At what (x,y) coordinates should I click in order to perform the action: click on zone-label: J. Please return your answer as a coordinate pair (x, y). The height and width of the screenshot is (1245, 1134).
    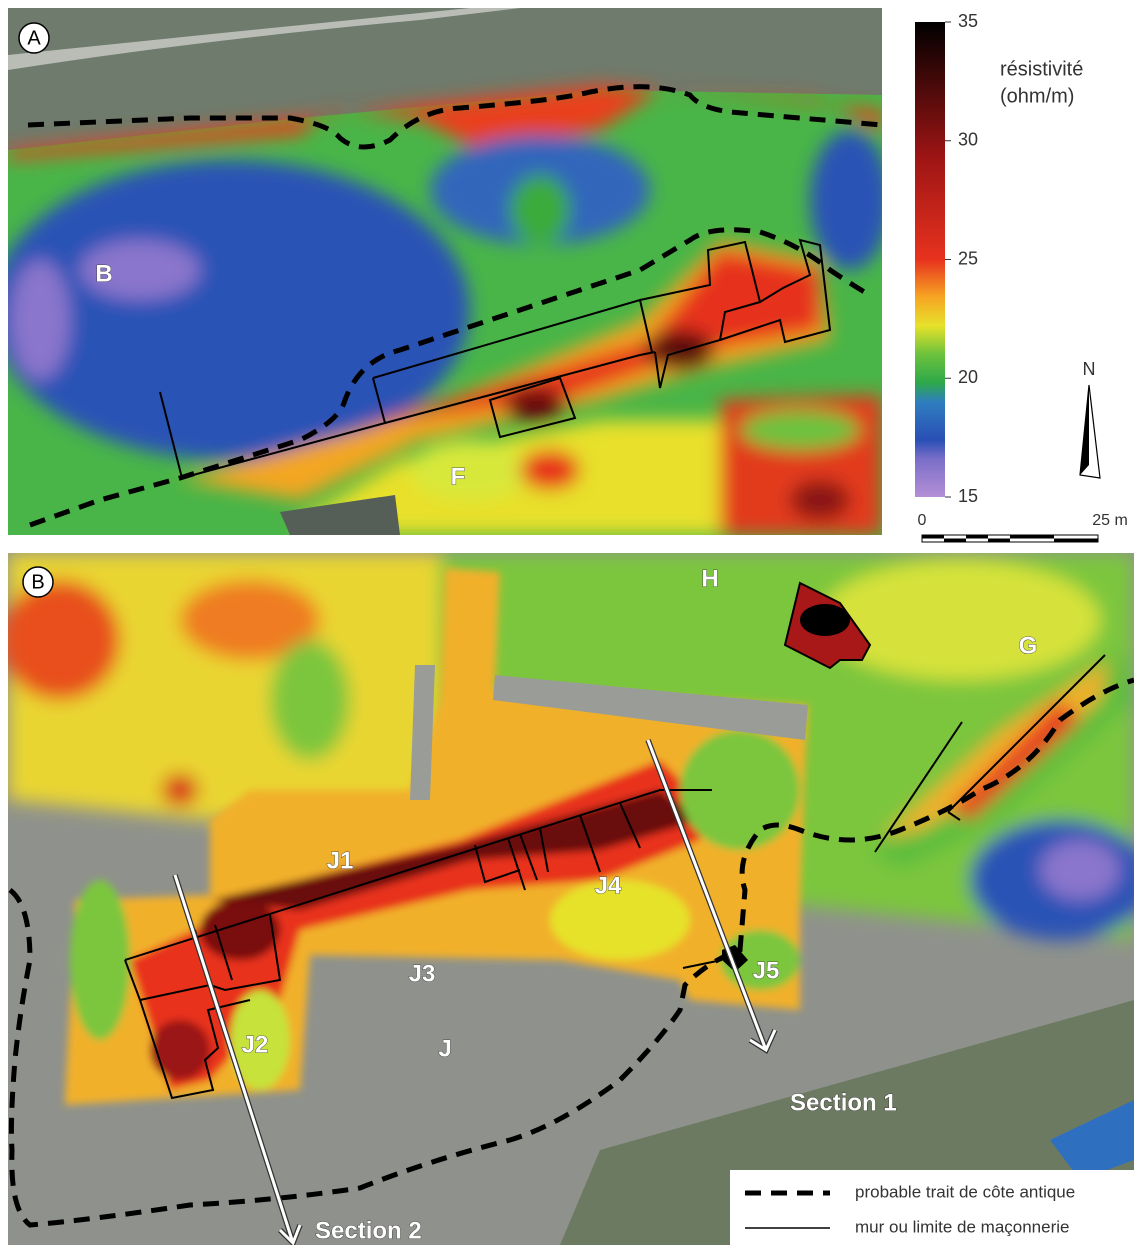
    Looking at the image, I should click on (444, 1048).